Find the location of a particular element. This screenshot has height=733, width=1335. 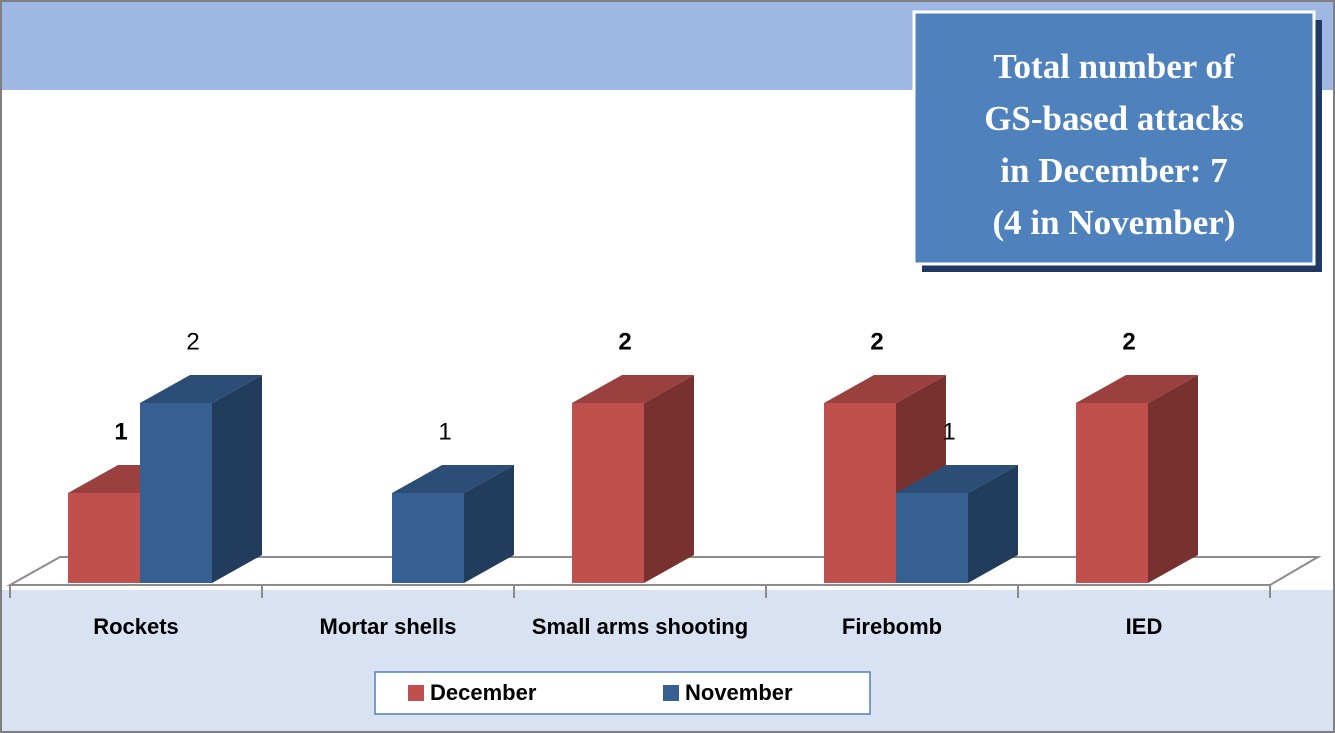

annotation-line: (4 in November) is located at coordinates (1113, 222).